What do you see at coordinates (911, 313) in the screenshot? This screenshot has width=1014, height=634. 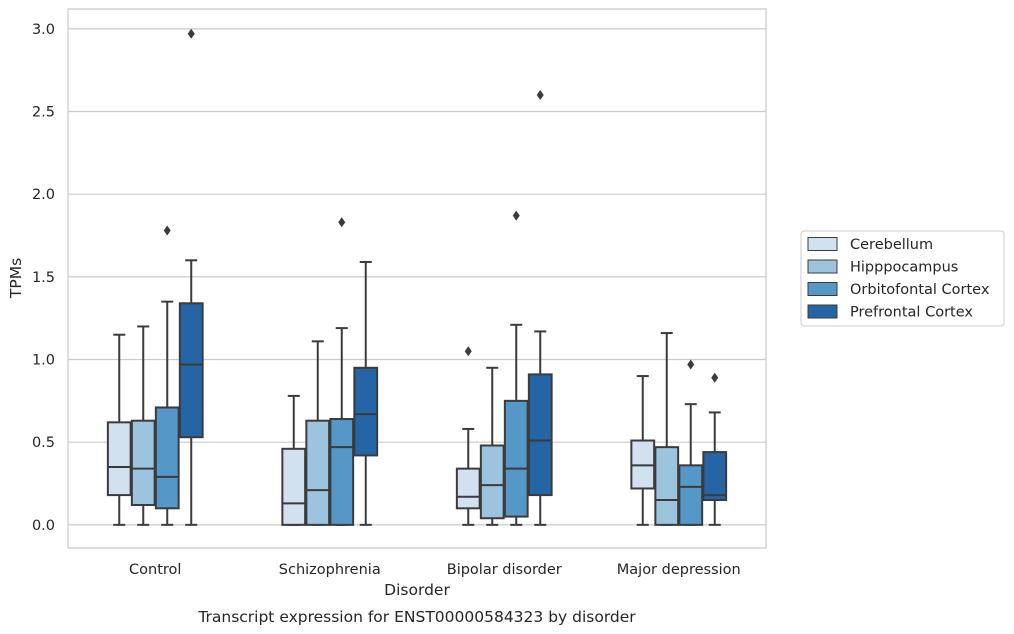 I see `legend-label: Prefrontal Cortex` at bounding box center [911, 313].